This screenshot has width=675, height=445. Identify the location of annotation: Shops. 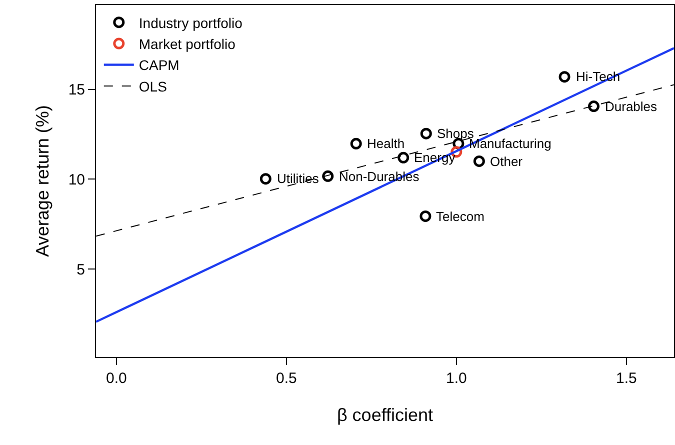
(455, 133).